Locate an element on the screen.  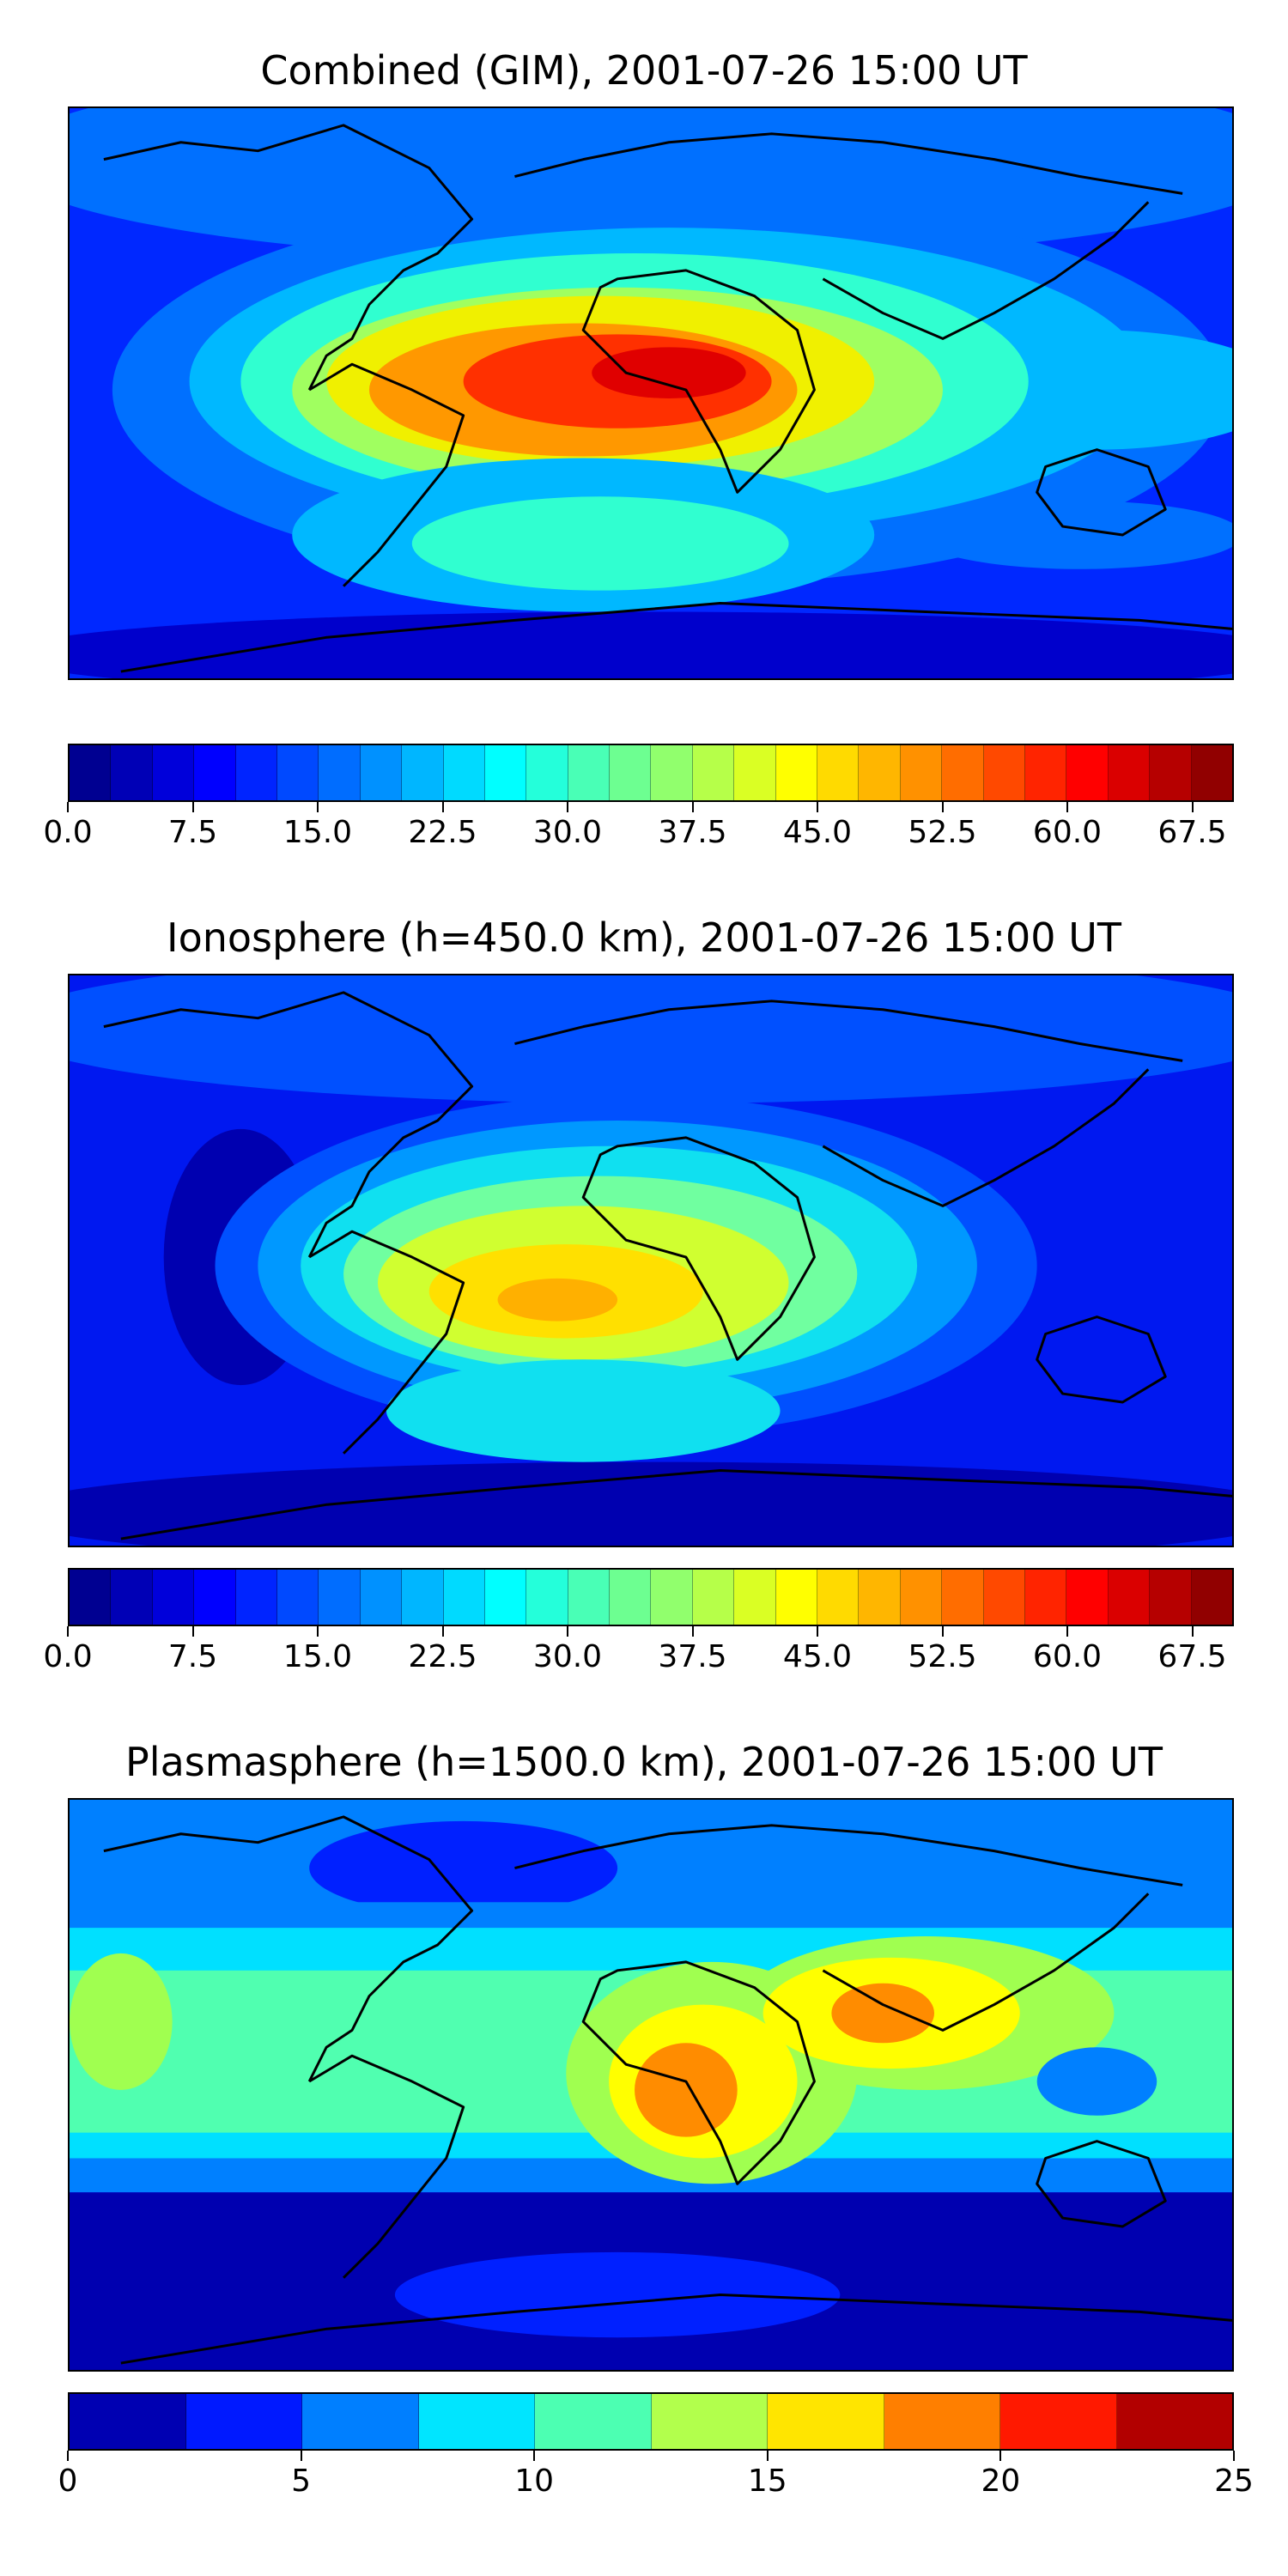
colorbar-plasmasphere is located at coordinates (651, 2421).